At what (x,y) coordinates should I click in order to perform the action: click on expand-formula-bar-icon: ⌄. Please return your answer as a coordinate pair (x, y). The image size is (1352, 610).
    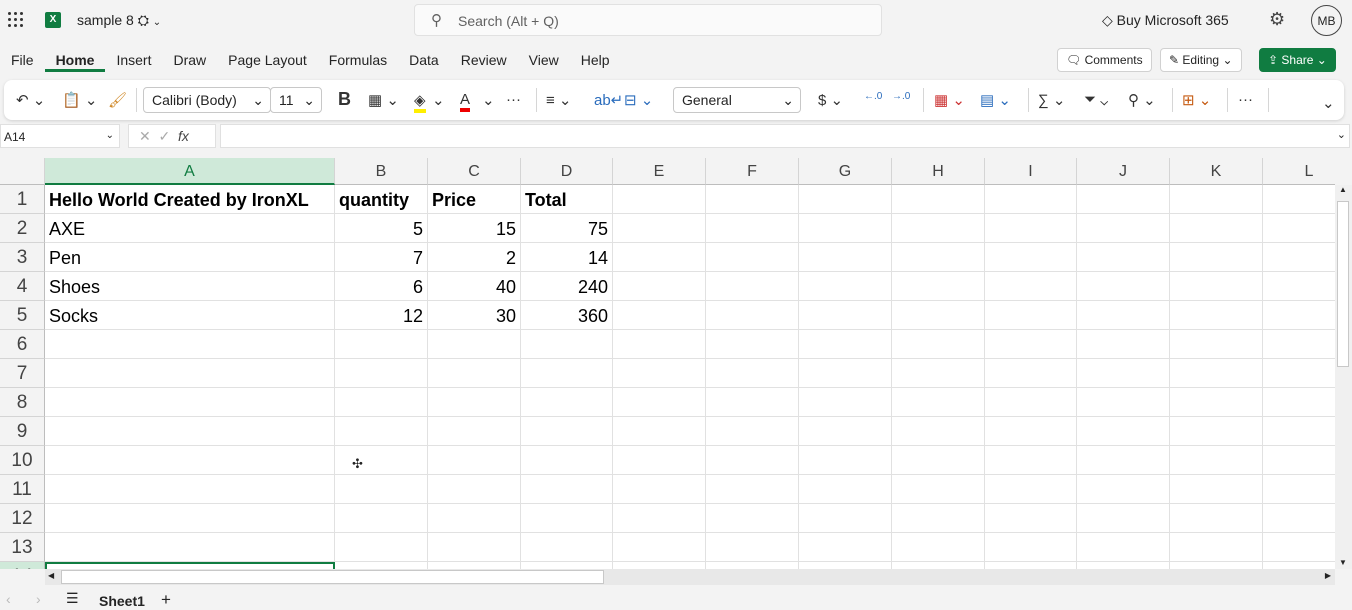
    Looking at the image, I should click on (1341, 135).